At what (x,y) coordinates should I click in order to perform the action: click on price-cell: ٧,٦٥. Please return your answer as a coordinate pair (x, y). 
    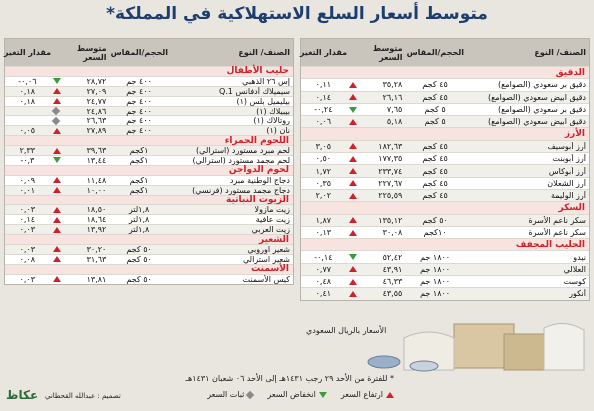
    Looking at the image, I should click on (376, 109).